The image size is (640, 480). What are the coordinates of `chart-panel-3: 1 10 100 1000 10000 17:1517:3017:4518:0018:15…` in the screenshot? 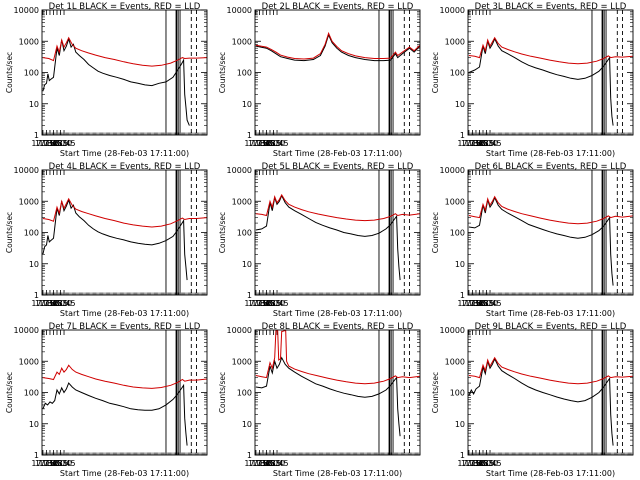 It's located at (532, 80).